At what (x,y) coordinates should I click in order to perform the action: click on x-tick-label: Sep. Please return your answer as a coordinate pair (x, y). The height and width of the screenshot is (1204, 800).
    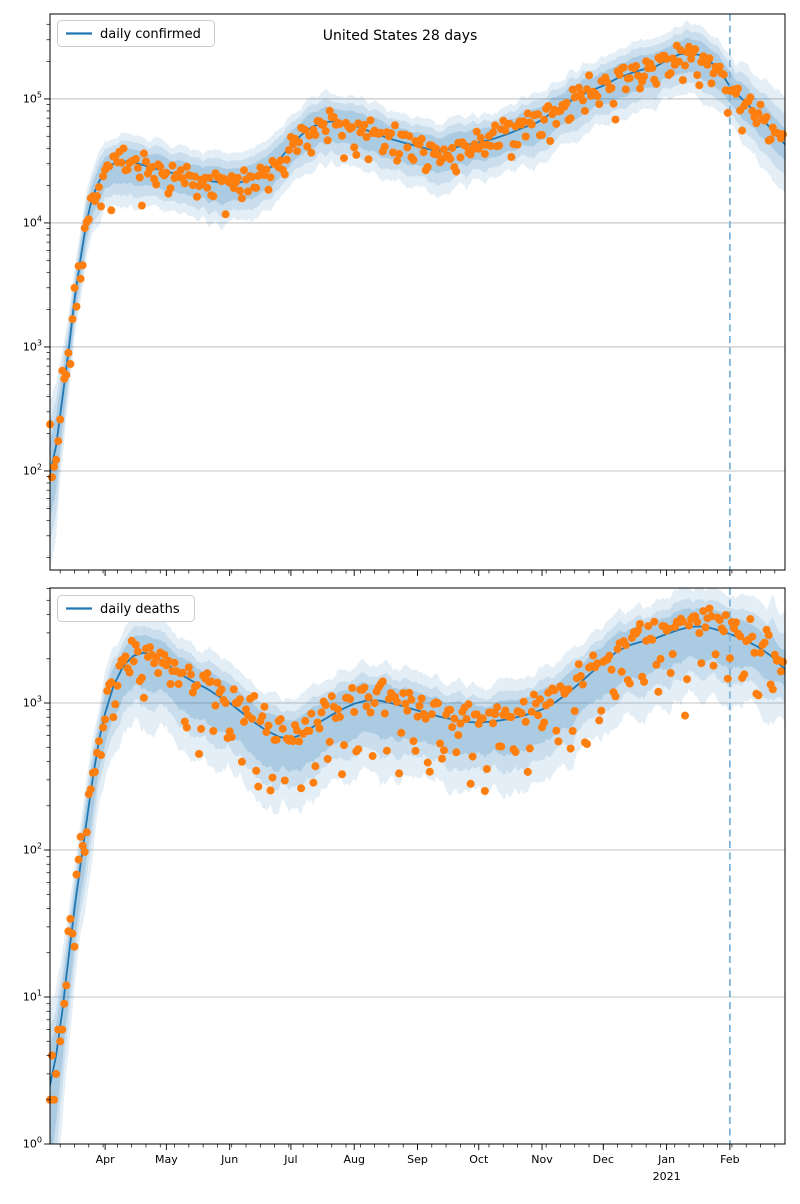
    Looking at the image, I should click on (417, 1159).